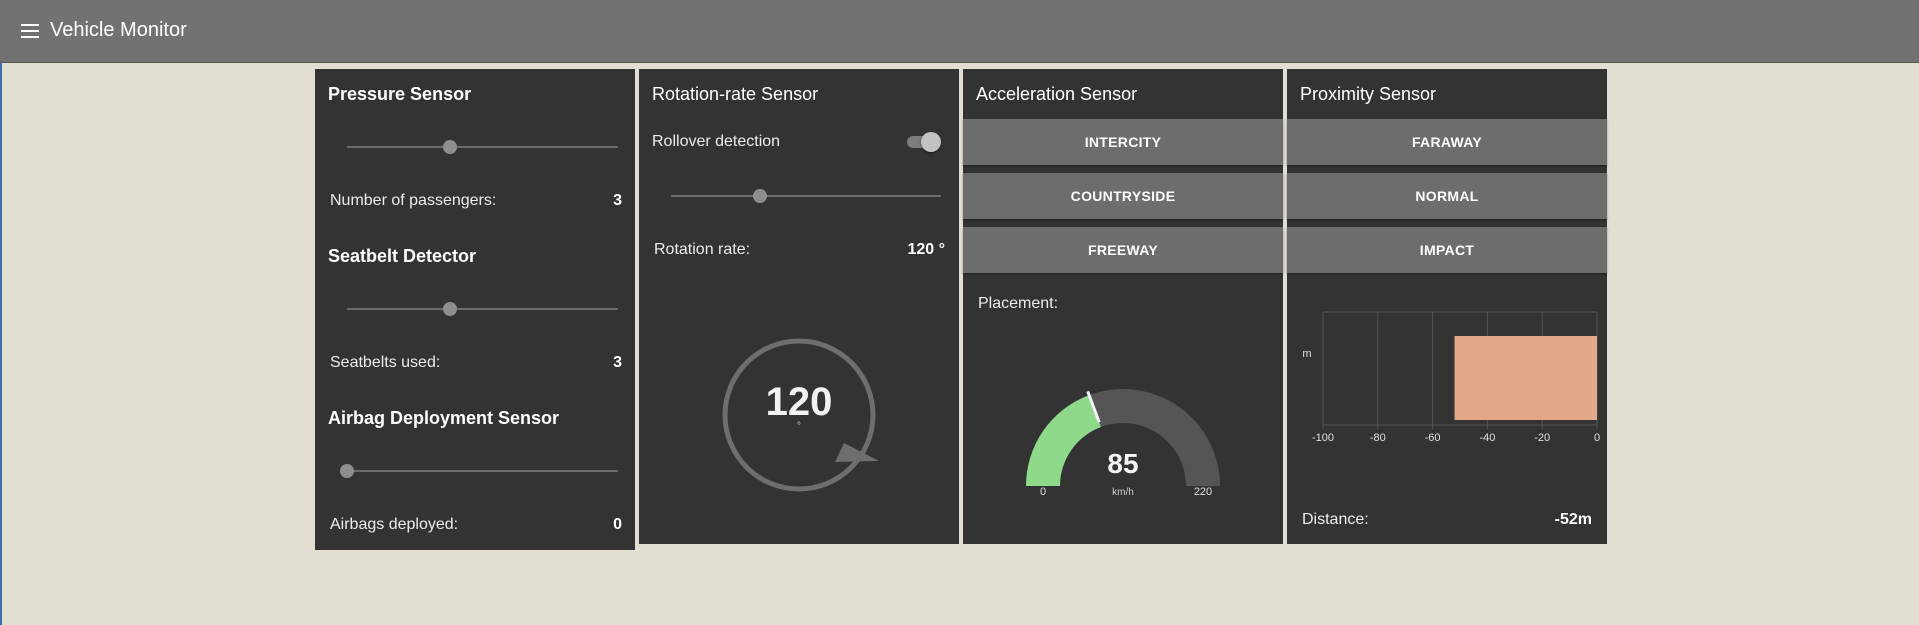 The width and height of the screenshot is (1919, 625). Describe the element at coordinates (702, 249) in the screenshot. I see `rotation-rate-label: Rotation rate:` at that location.